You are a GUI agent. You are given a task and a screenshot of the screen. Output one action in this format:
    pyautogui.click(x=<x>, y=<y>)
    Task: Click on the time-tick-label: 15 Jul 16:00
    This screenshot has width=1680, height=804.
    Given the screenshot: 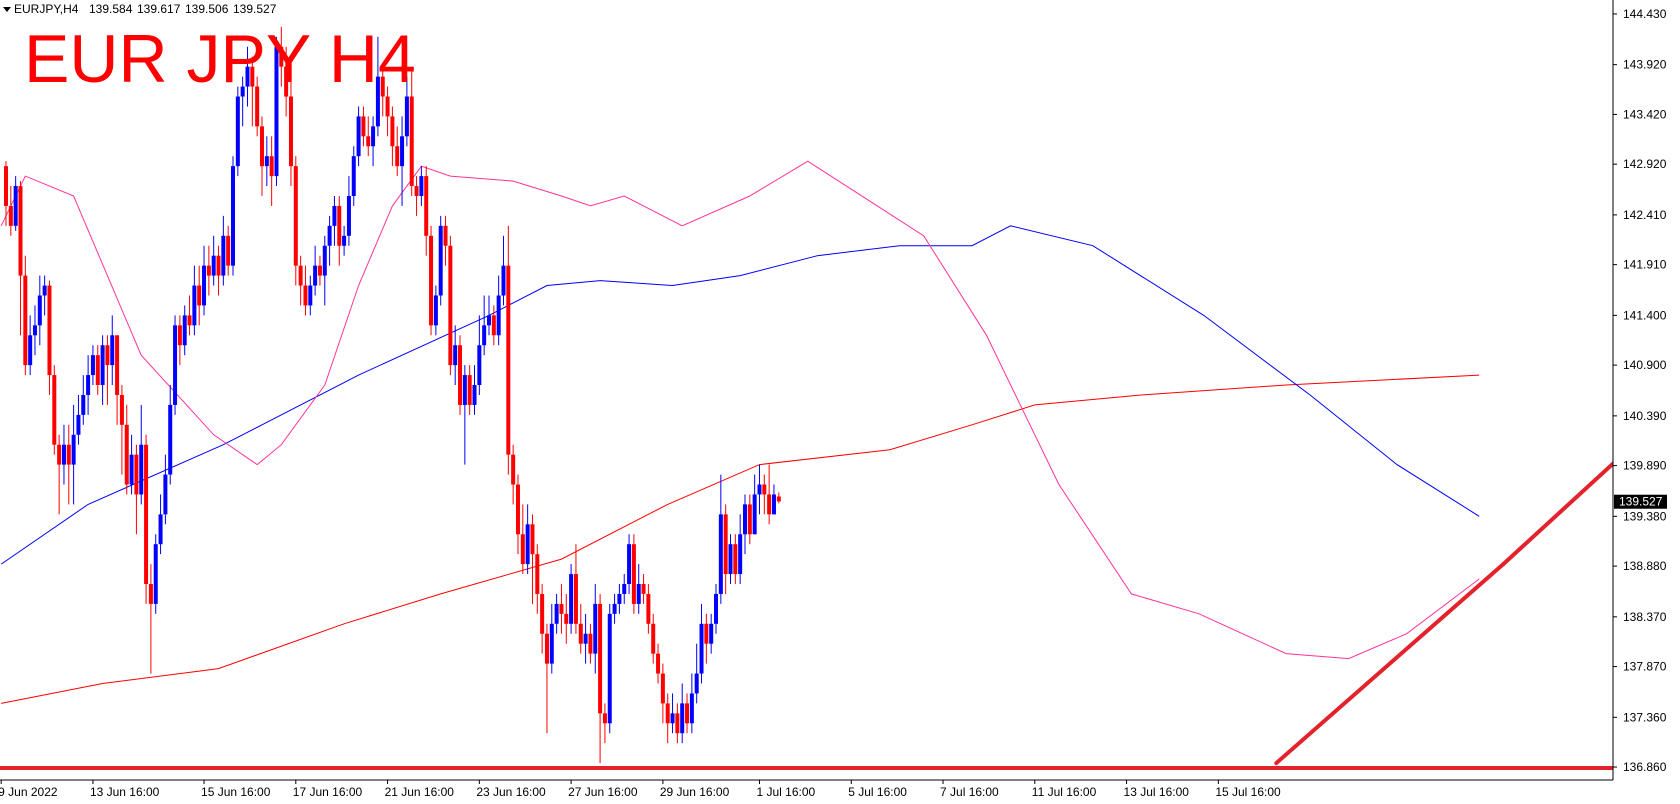 What is the action you would take?
    pyautogui.click(x=1248, y=792)
    